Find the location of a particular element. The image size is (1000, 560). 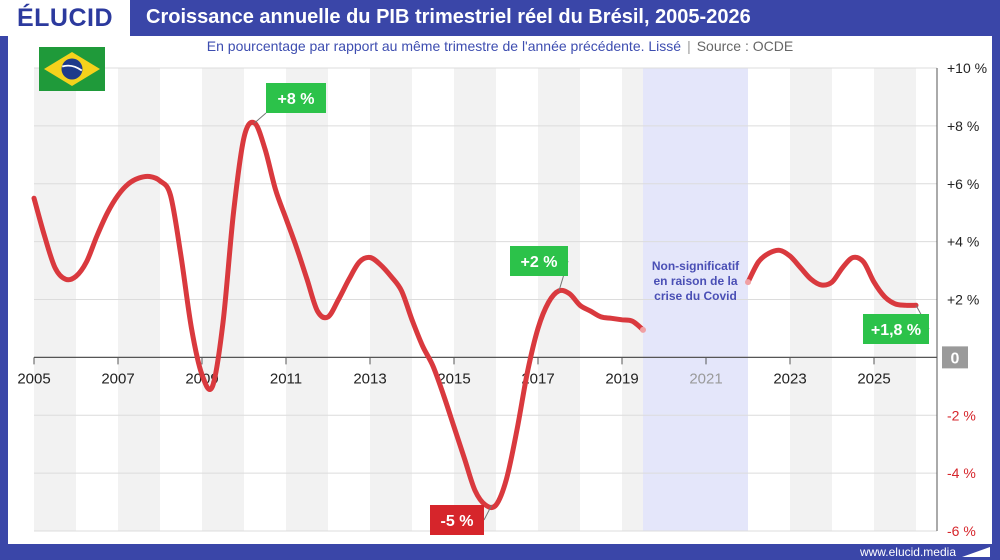

elucid-mark-icon is located at coordinates (976, 552).